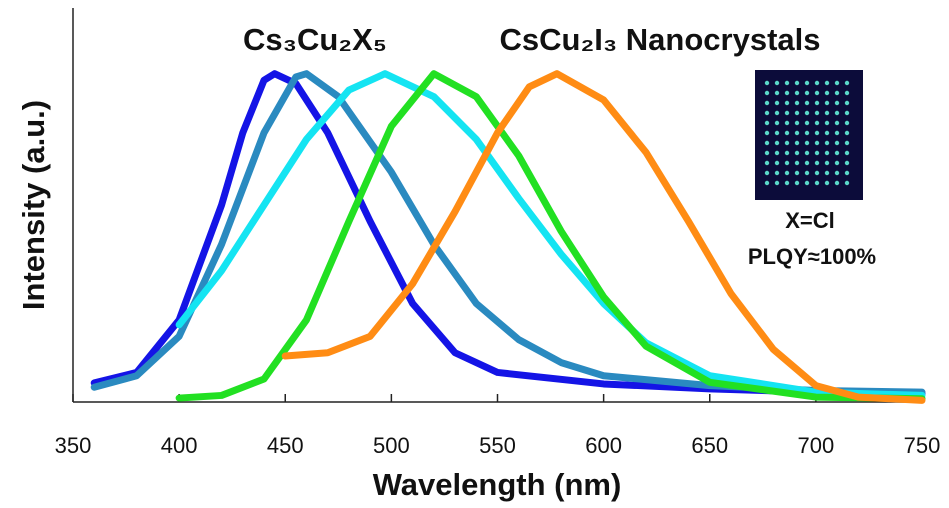 This screenshot has width=949, height=508. What do you see at coordinates (810, 220) in the screenshot?
I see `annotation: X=Cl` at bounding box center [810, 220].